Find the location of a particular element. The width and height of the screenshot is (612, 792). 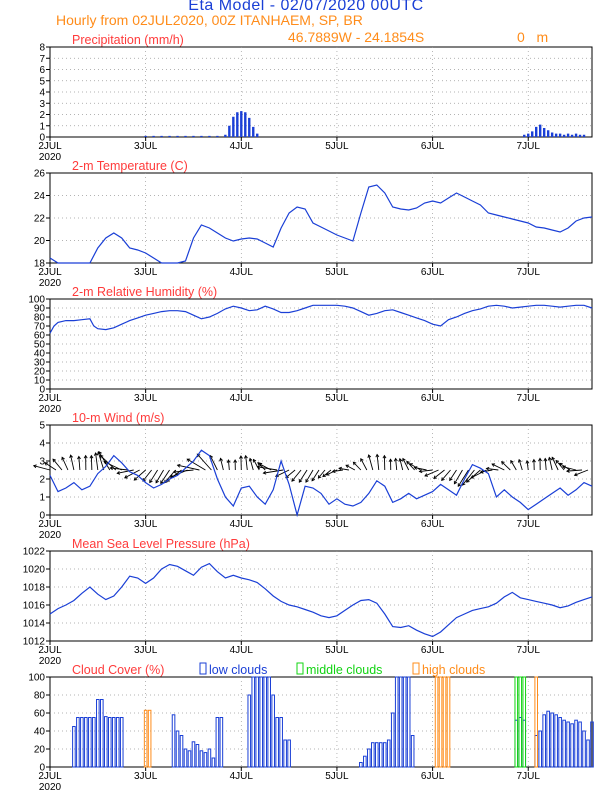

y-tick-label: 0 is located at coordinates (42, 138).